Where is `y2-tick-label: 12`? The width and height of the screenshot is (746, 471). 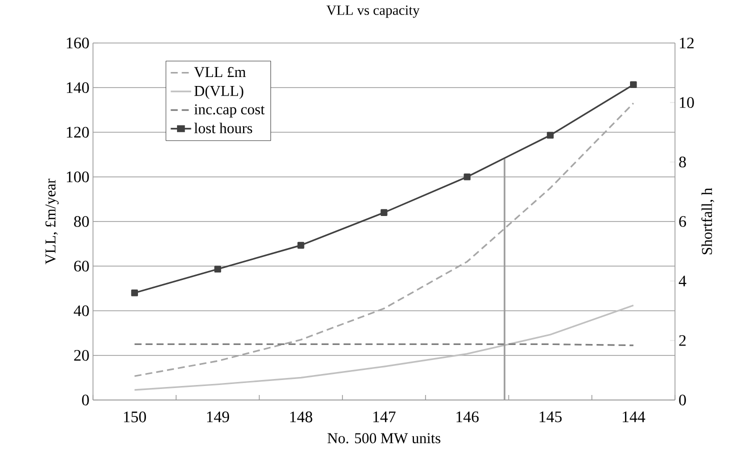
y2-tick-label: 12 is located at coordinates (687, 43).